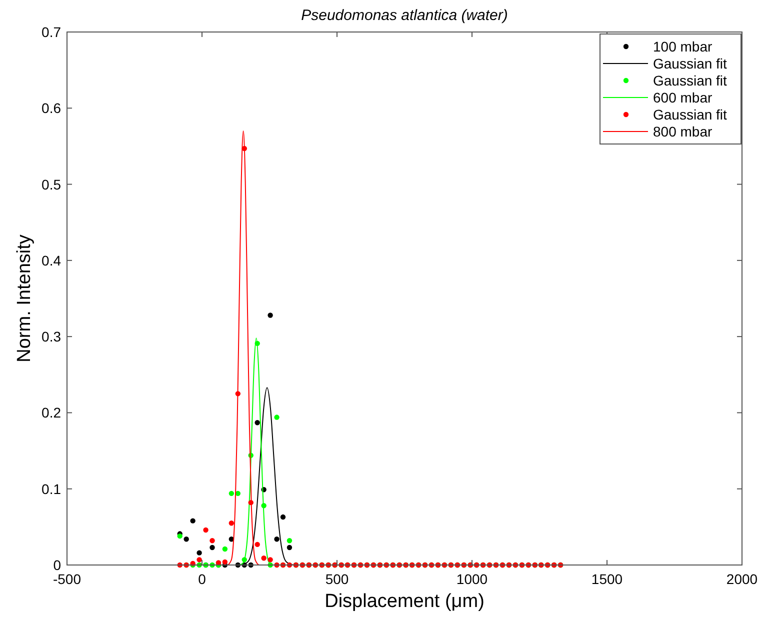 The width and height of the screenshot is (762, 617). Describe the element at coordinates (682, 98) in the screenshot. I see `legend-label: 600 mbar` at that location.